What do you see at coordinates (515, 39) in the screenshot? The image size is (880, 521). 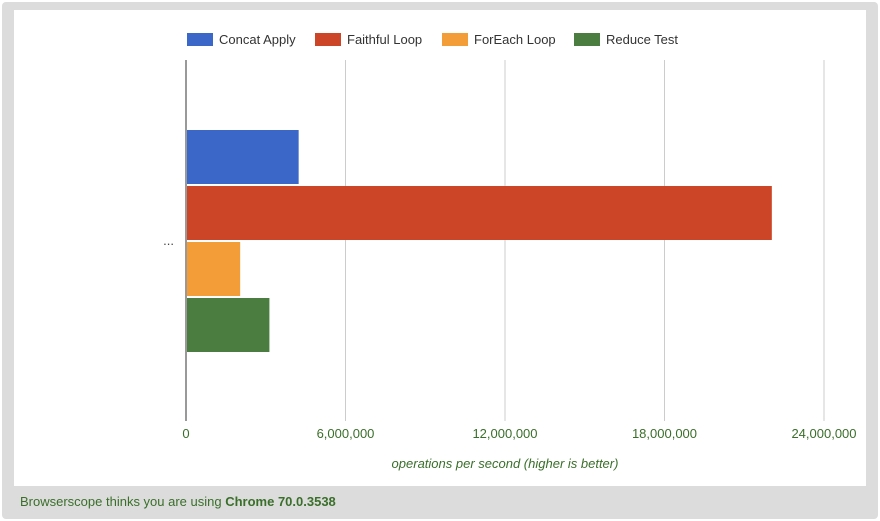 I see `legend-label: ForEach Loop` at bounding box center [515, 39].